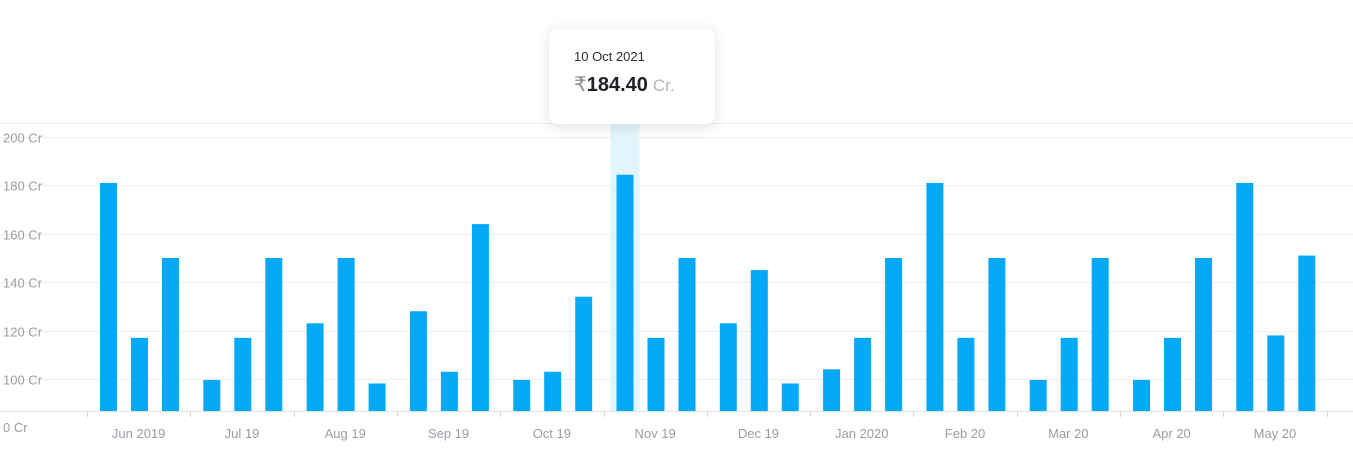 The width and height of the screenshot is (1353, 449). I want to click on tooltip-value: 184.40, so click(617, 85).